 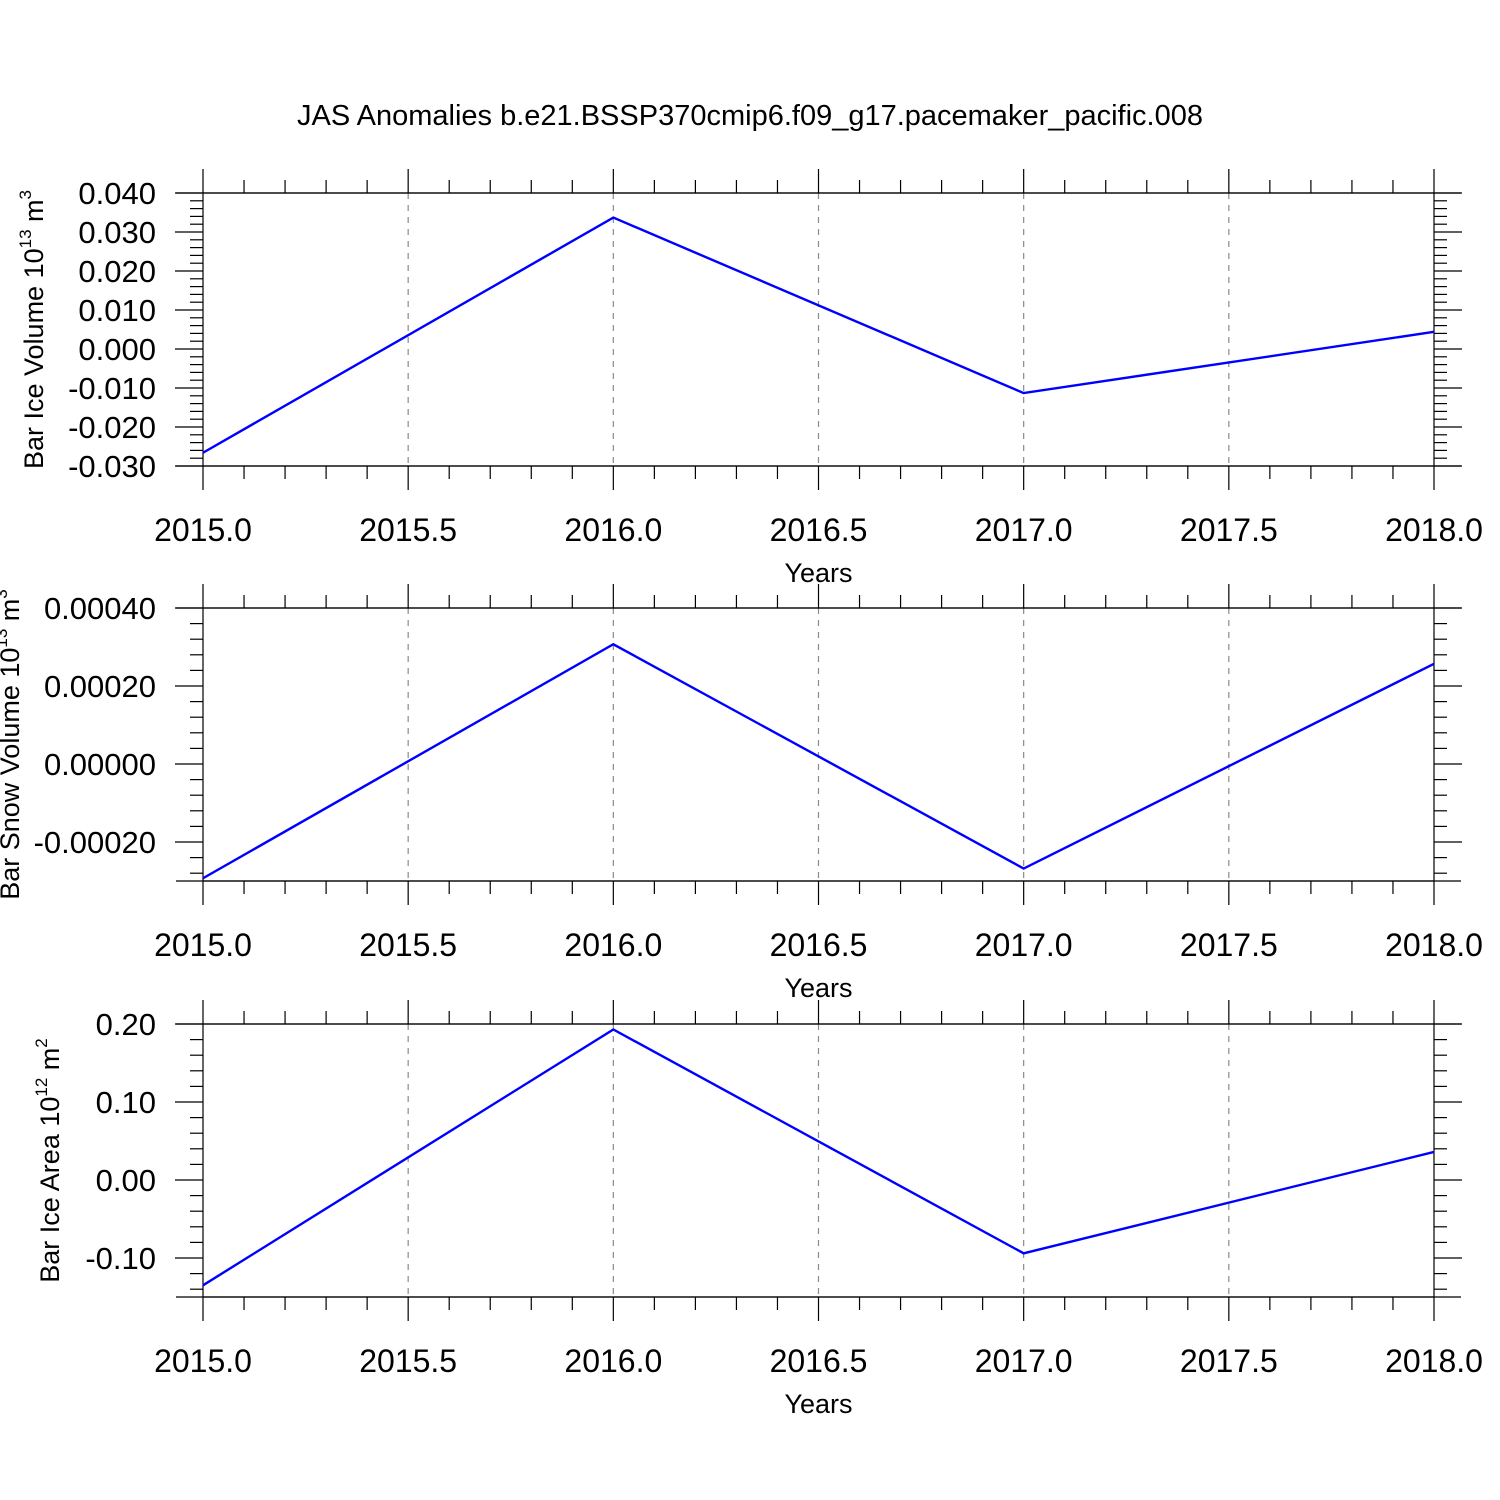 I want to click on y-axis-title: Bar Ice Area 1012 m2, so click(x=48, y=1160).